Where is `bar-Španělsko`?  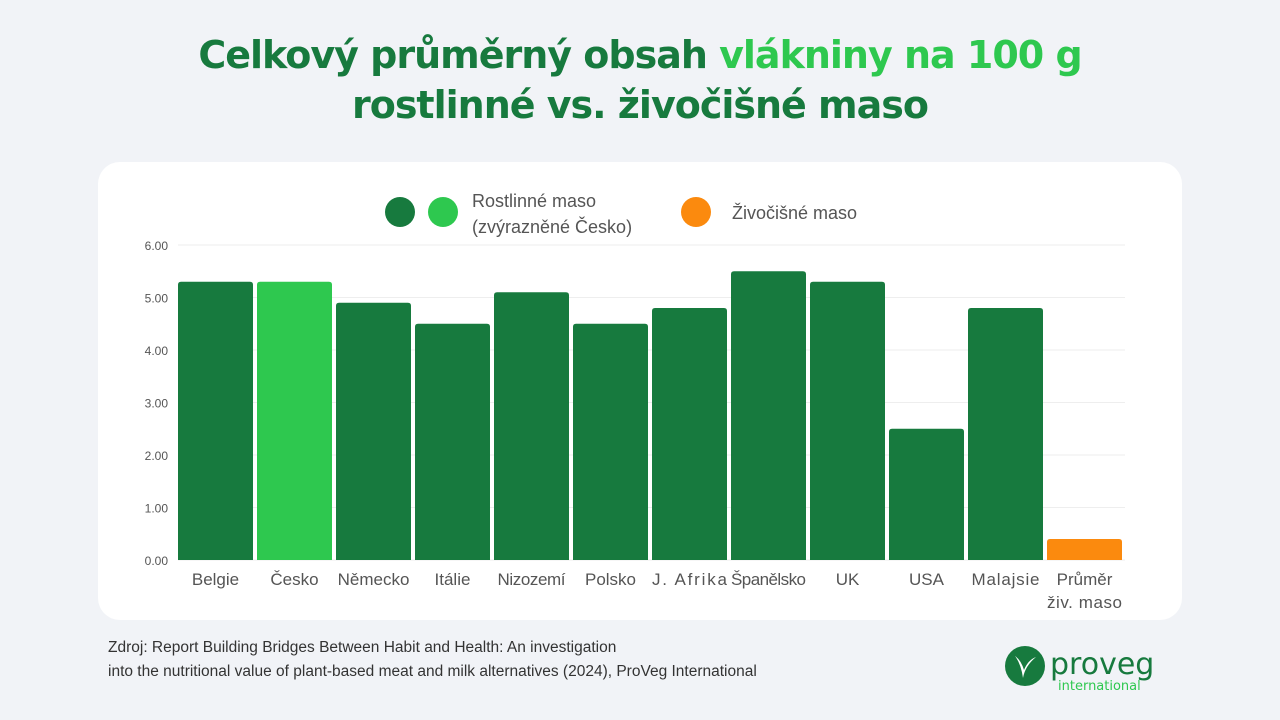
bar-Španělsko is located at coordinates (768, 415).